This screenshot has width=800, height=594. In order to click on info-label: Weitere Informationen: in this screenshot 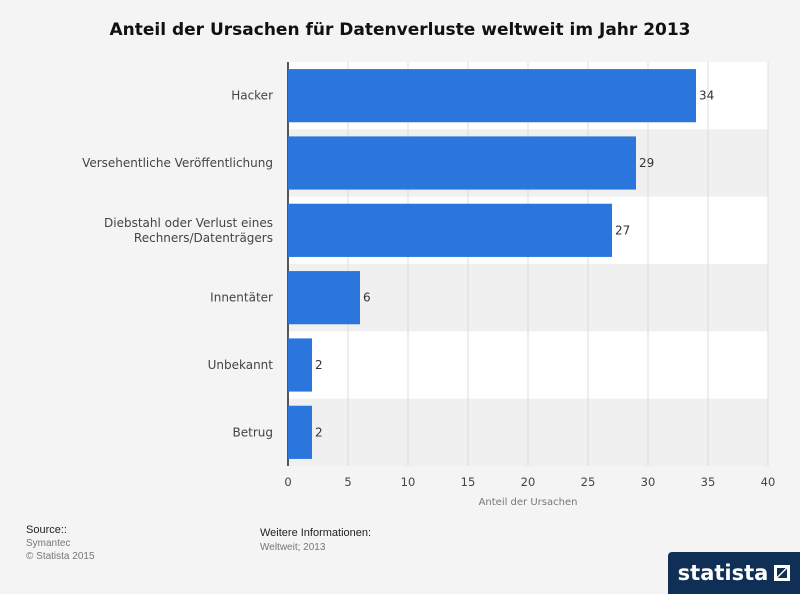, I will do `click(316, 533)`.